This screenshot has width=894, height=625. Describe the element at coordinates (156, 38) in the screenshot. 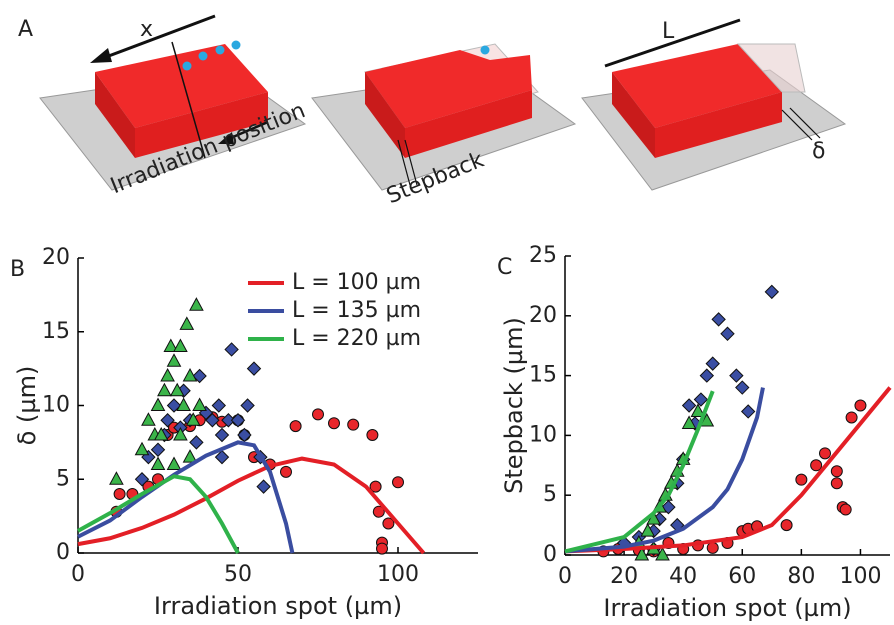

I see `arrow` at that location.